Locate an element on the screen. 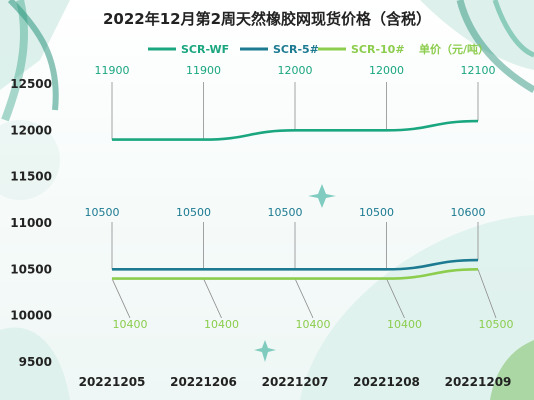 The width and height of the screenshot is (534, 400). data-label: 10600 is located at coordinates (468, 212).